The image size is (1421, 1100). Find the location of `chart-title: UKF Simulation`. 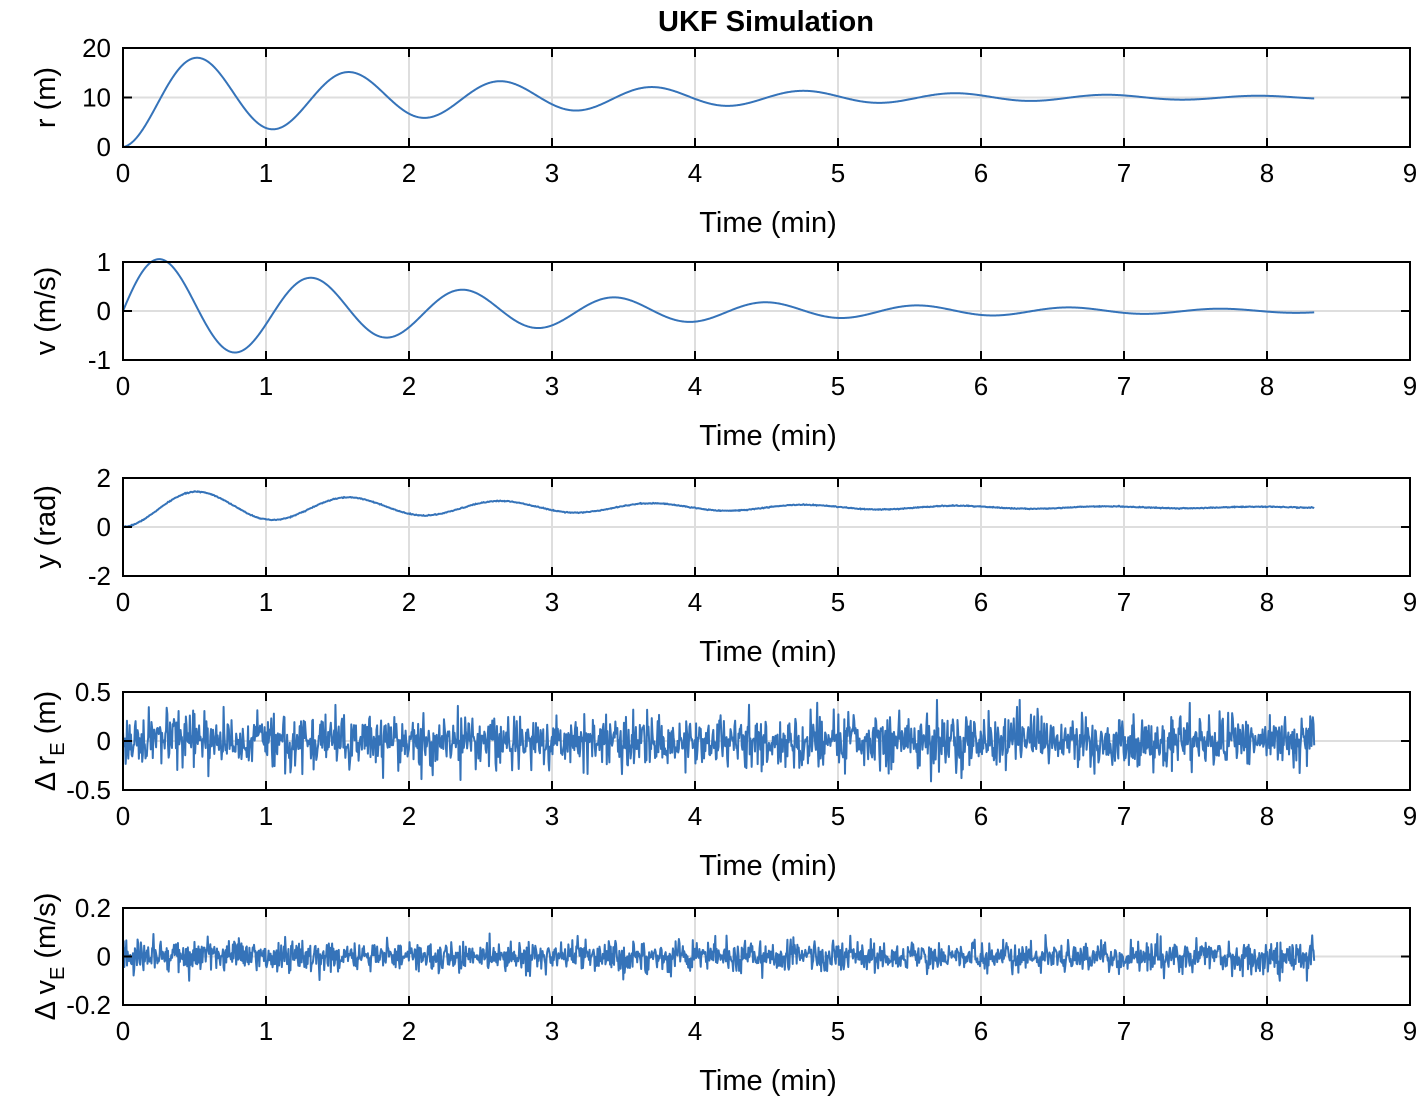

chart-title: UKF Simulation is located at coordinates (766, 22).